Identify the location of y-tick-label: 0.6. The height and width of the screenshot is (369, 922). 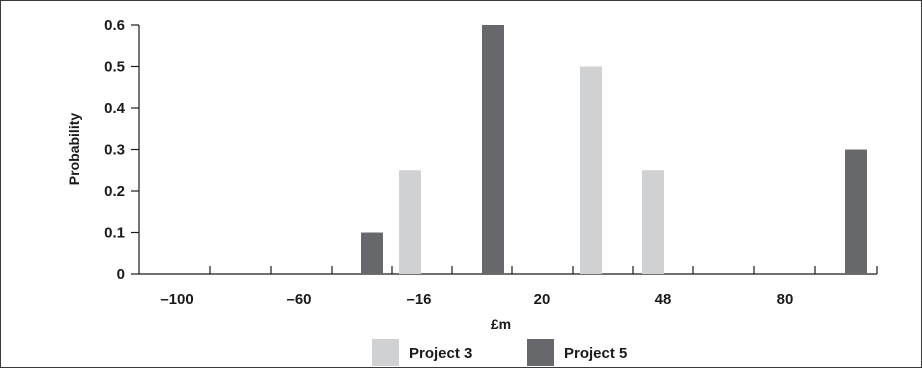
(114, 25).